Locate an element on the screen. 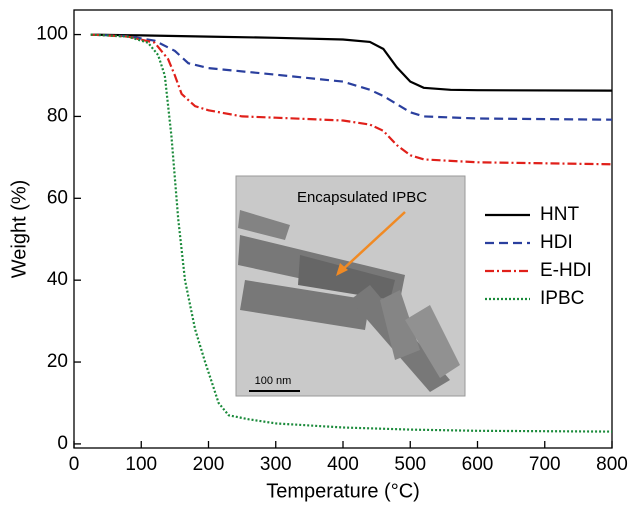 This screenshot has width=634, height=507. x-tick-label: 800 is located at coordinates (612, 464).